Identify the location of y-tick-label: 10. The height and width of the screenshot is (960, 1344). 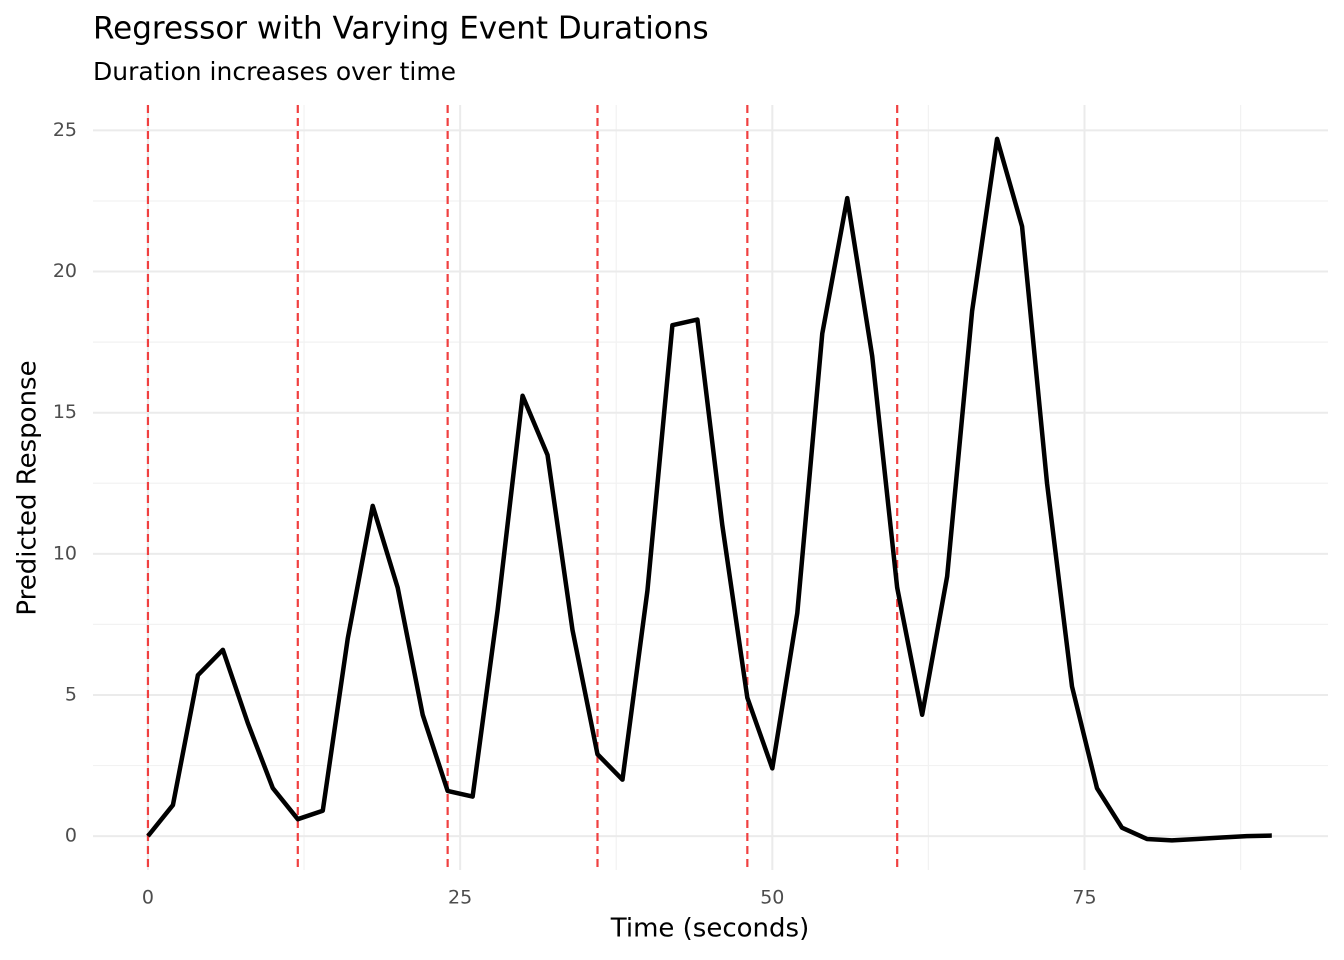
(65, 553).